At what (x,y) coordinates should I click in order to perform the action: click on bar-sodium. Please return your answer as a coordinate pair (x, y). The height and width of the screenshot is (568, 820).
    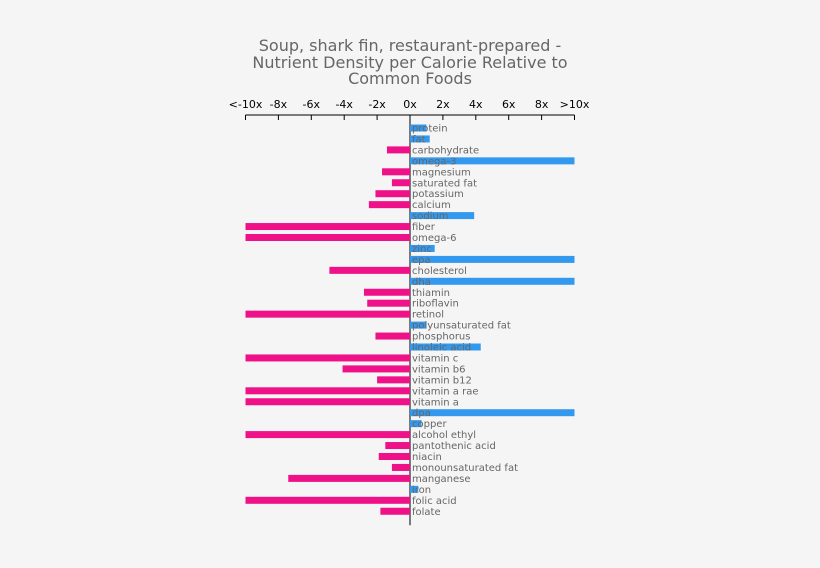
    Looking at the image, I should click on (442, 216).